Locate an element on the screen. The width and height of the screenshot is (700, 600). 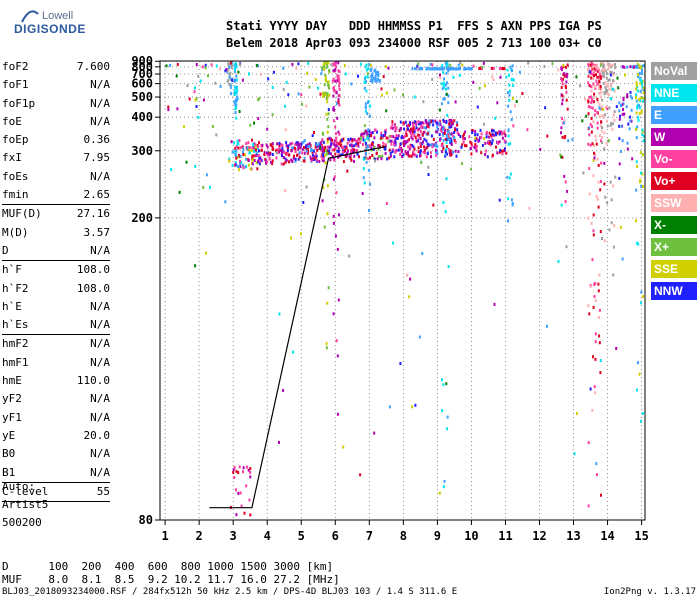
params-separator is located at coordinates (56, 261).